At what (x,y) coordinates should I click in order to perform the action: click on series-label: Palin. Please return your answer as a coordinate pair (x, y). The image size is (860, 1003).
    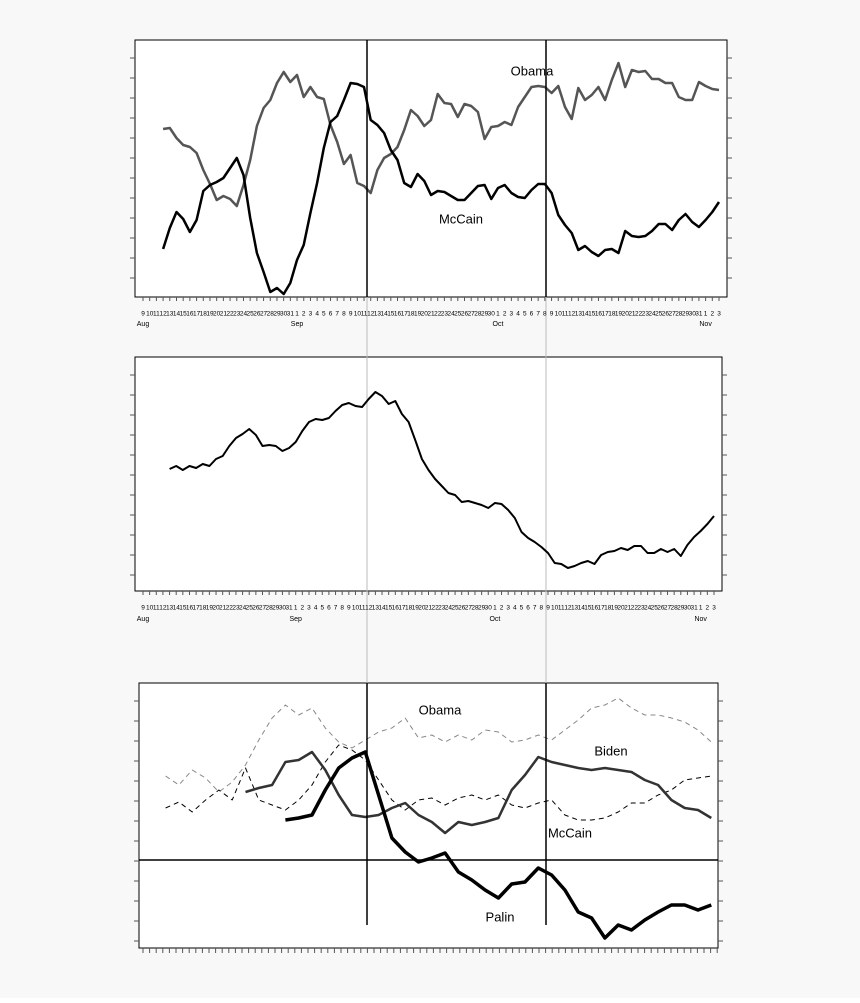
    Looking at the image, I should click on (500, 916).